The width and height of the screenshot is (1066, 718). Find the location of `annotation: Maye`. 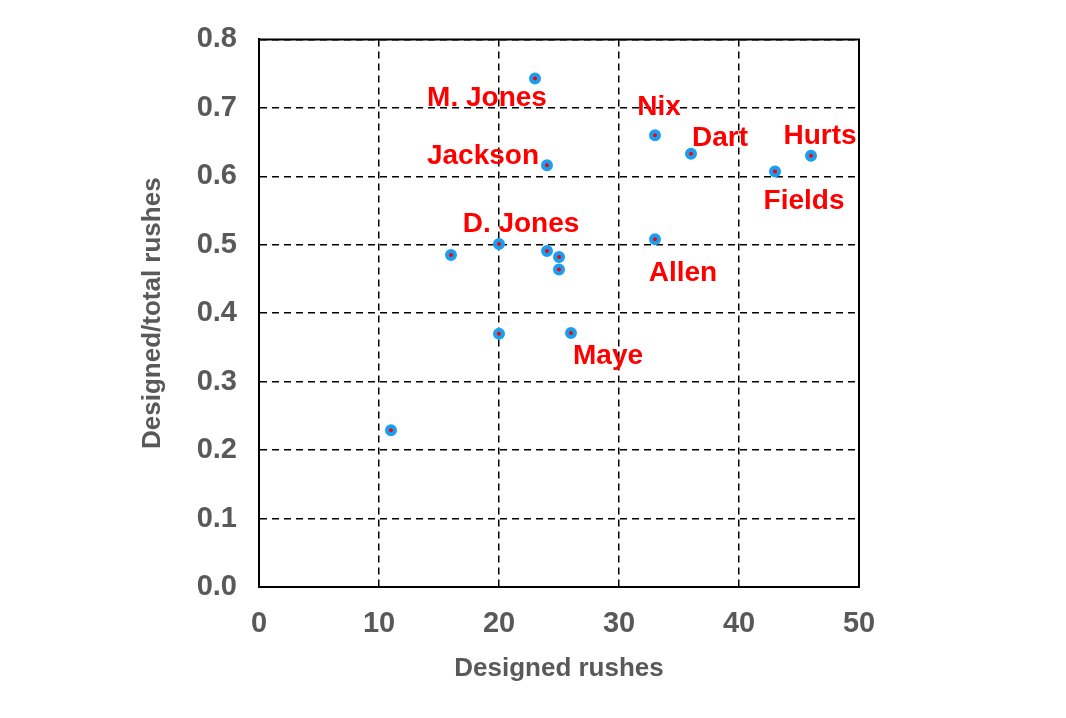

annotation: Maye is located at coordinates (608, 354).